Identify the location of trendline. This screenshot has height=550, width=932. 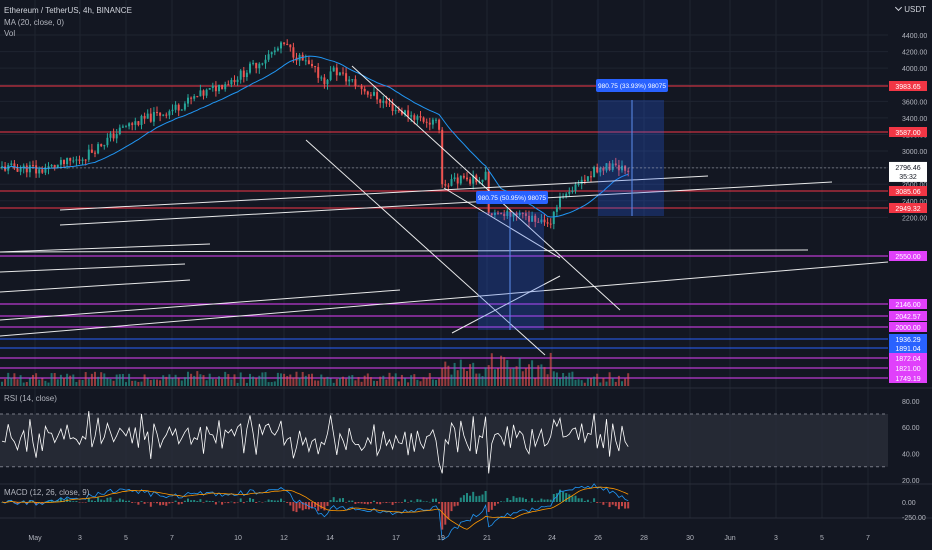
(506, 304).